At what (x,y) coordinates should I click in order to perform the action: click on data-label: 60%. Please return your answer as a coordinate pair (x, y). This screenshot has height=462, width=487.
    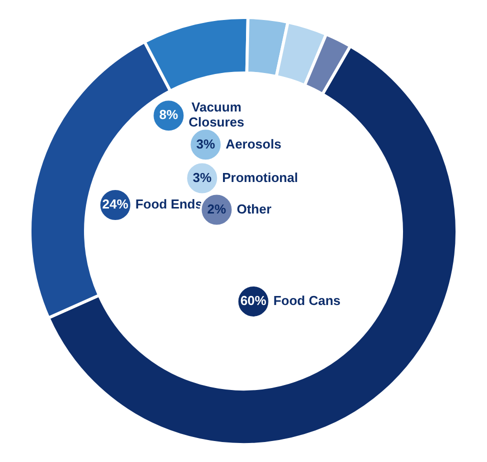
    Looking at the image, I should click on (253, 300).